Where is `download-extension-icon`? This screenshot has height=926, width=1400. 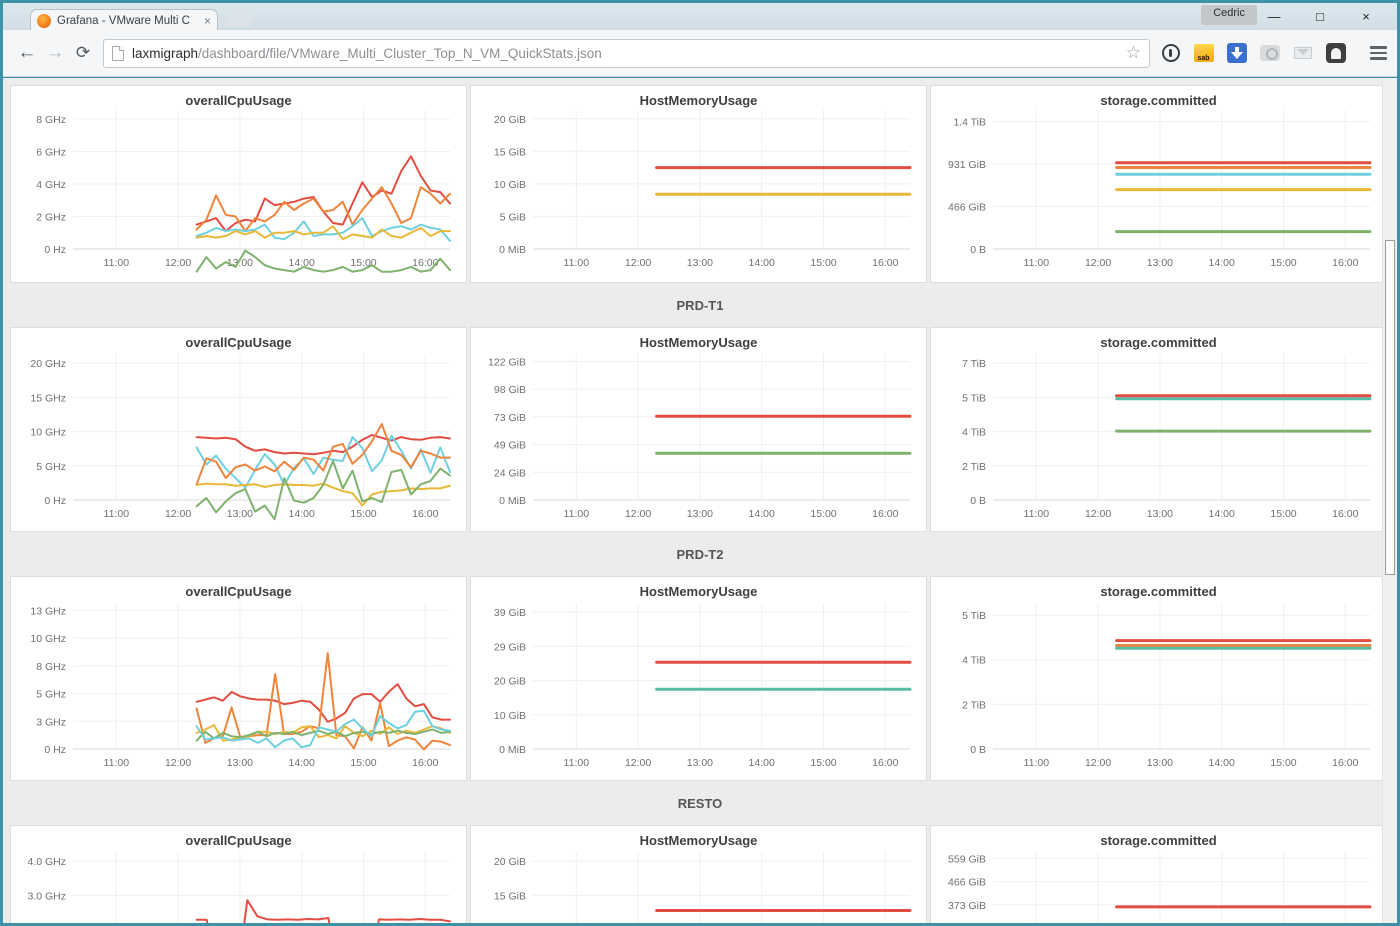
download-extension-icon is located at coordinates (1236, 53).